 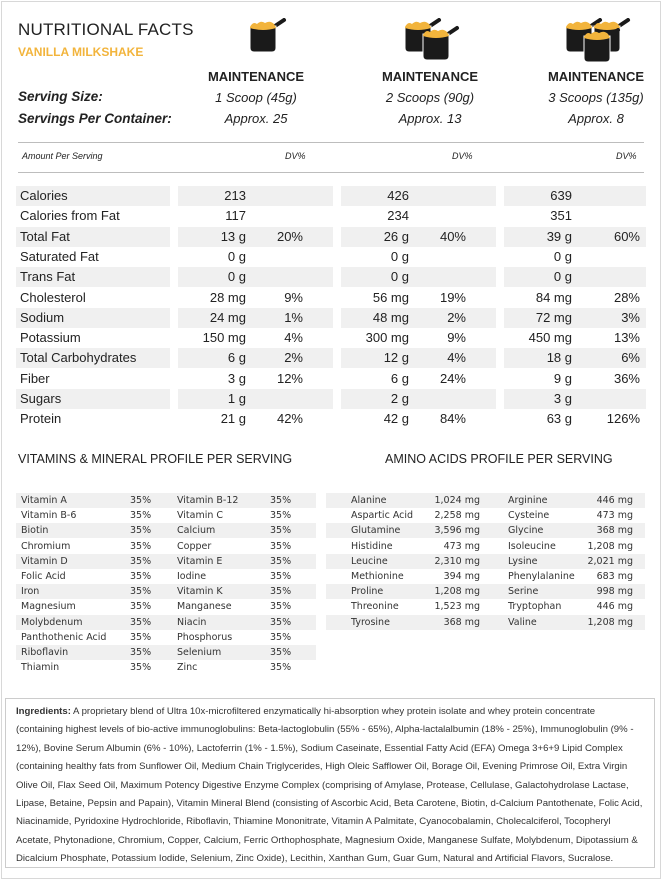 What do you see at coordinates (256, 118) in the screenshot?
I see `servings-value: Approx. 25` at bounding box center [256, 118].